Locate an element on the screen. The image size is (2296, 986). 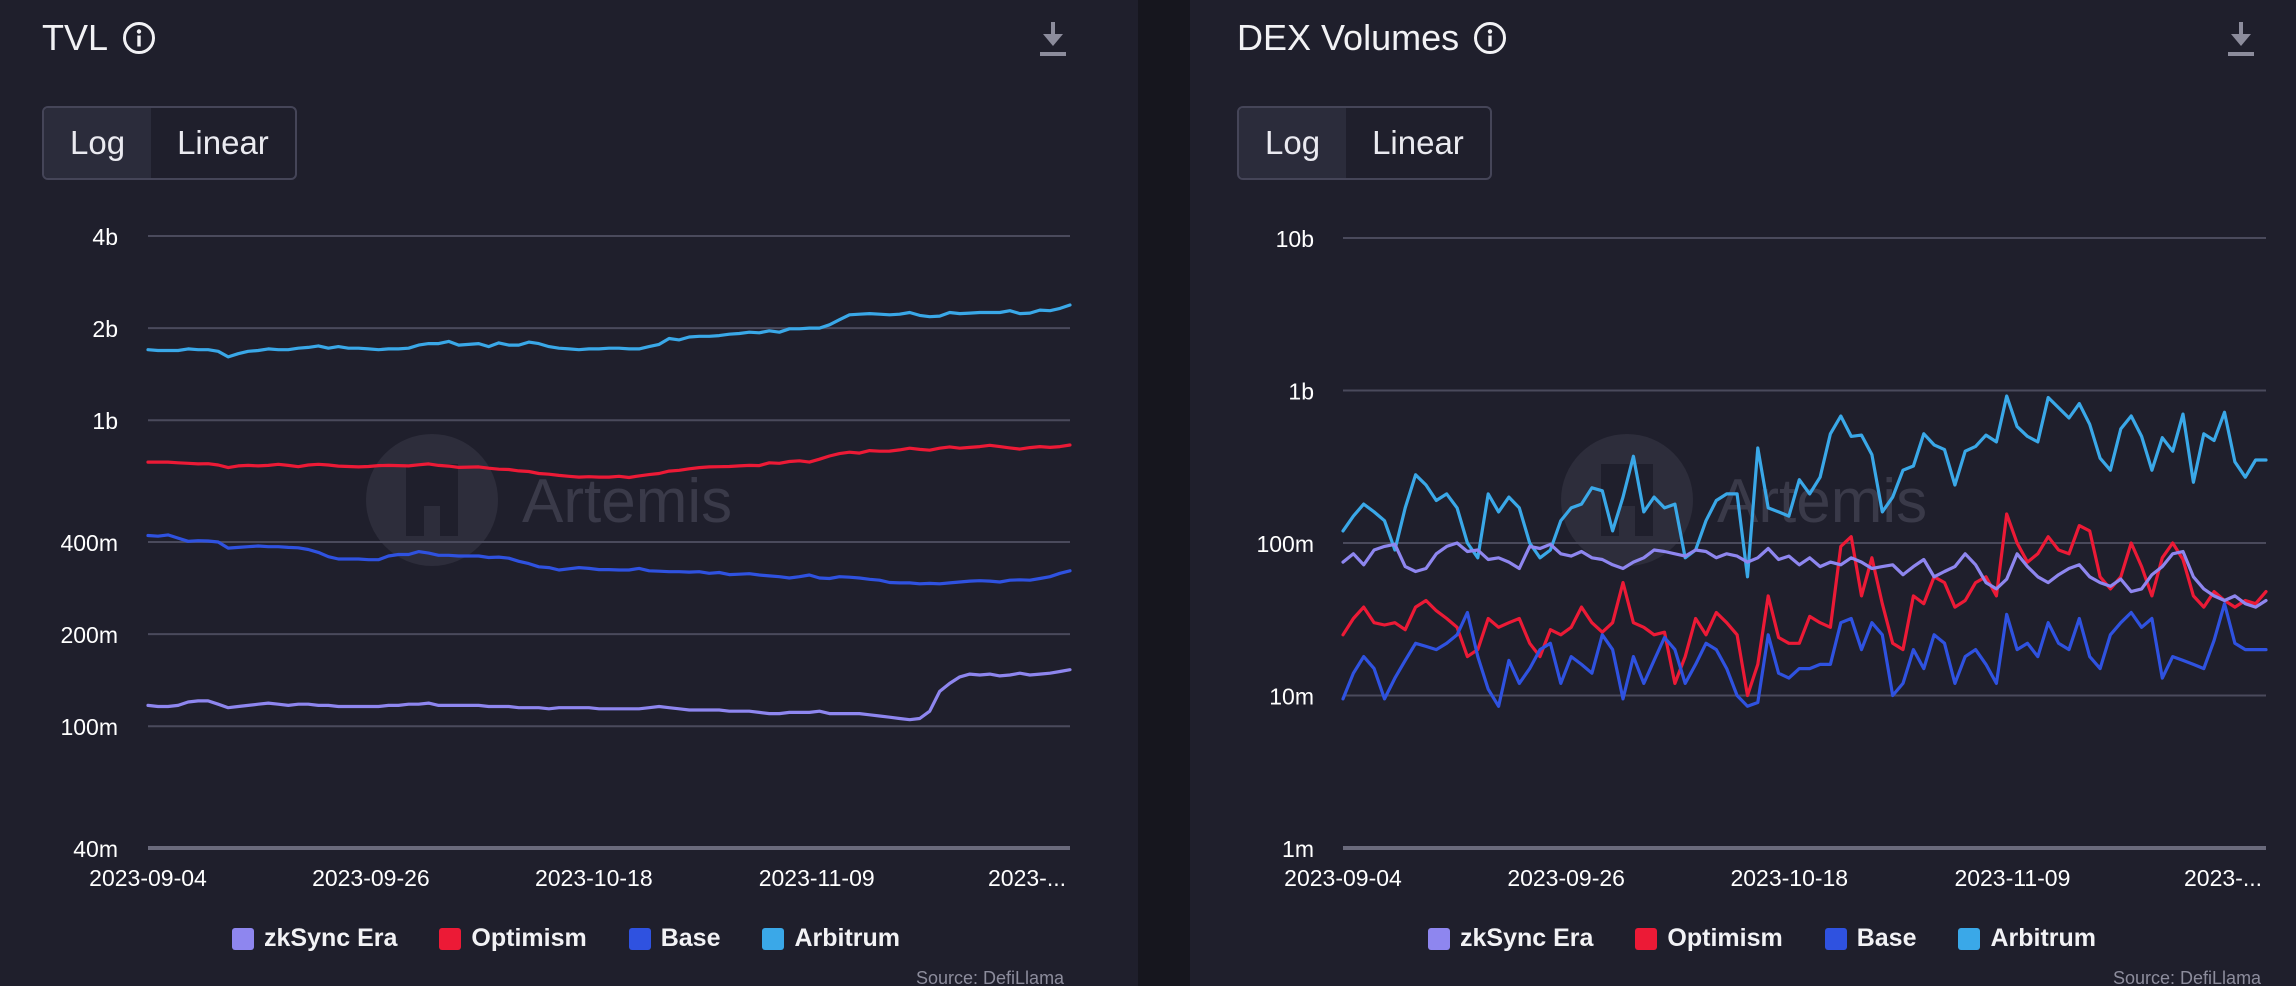
y-tick-label: 40m is located at coordinates (95, 849).